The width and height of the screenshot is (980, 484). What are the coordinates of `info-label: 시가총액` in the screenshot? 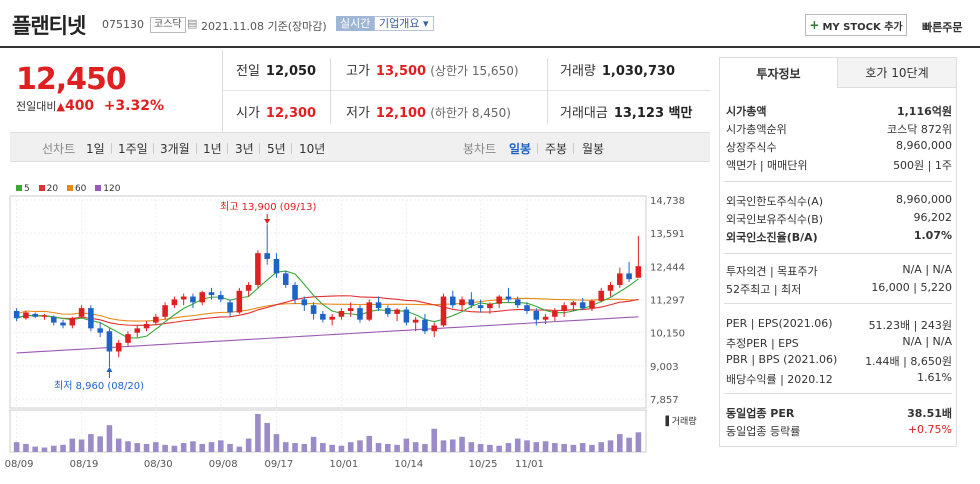 It's located at (746, 111).